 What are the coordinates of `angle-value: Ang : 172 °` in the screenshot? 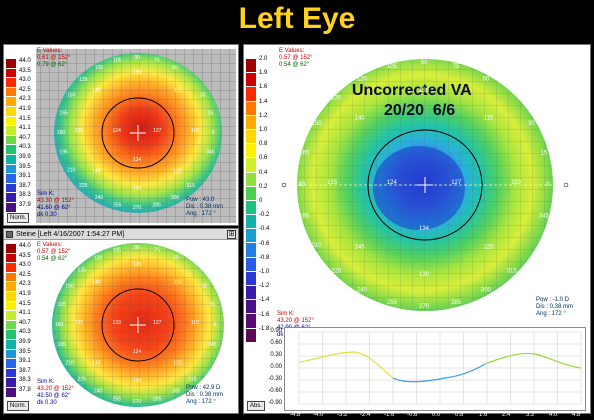 It's located at (201, 402).